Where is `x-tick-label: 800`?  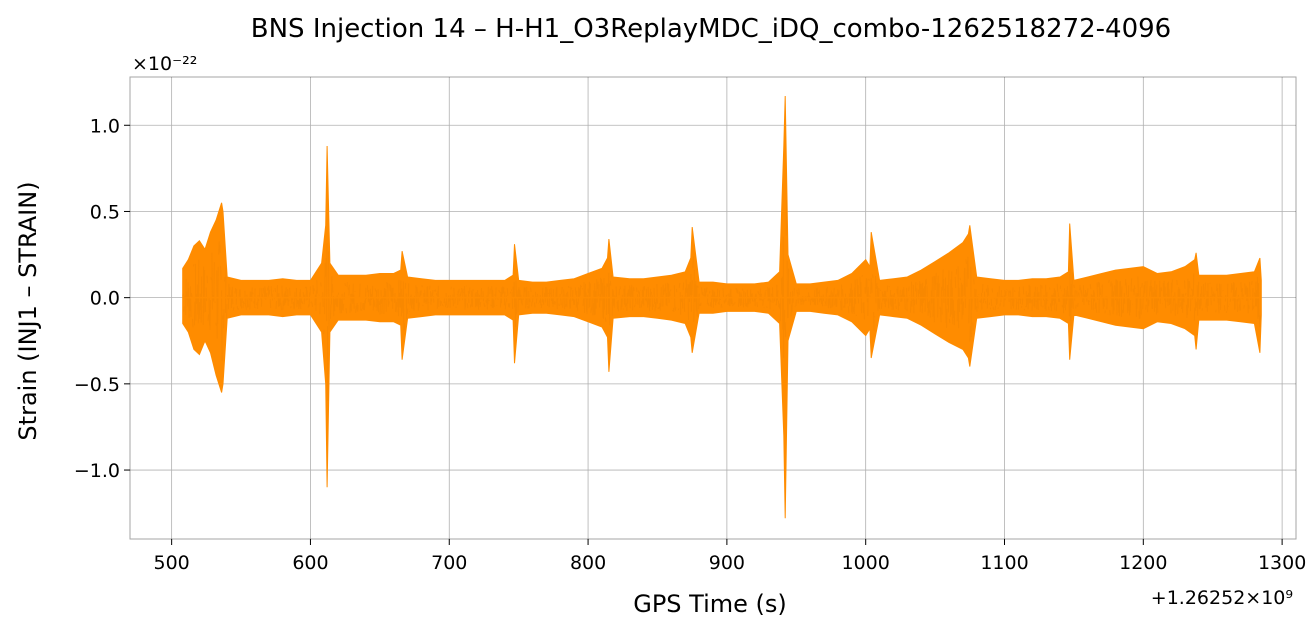 x-tick-label: 800 is located at coordinates (588, 563).